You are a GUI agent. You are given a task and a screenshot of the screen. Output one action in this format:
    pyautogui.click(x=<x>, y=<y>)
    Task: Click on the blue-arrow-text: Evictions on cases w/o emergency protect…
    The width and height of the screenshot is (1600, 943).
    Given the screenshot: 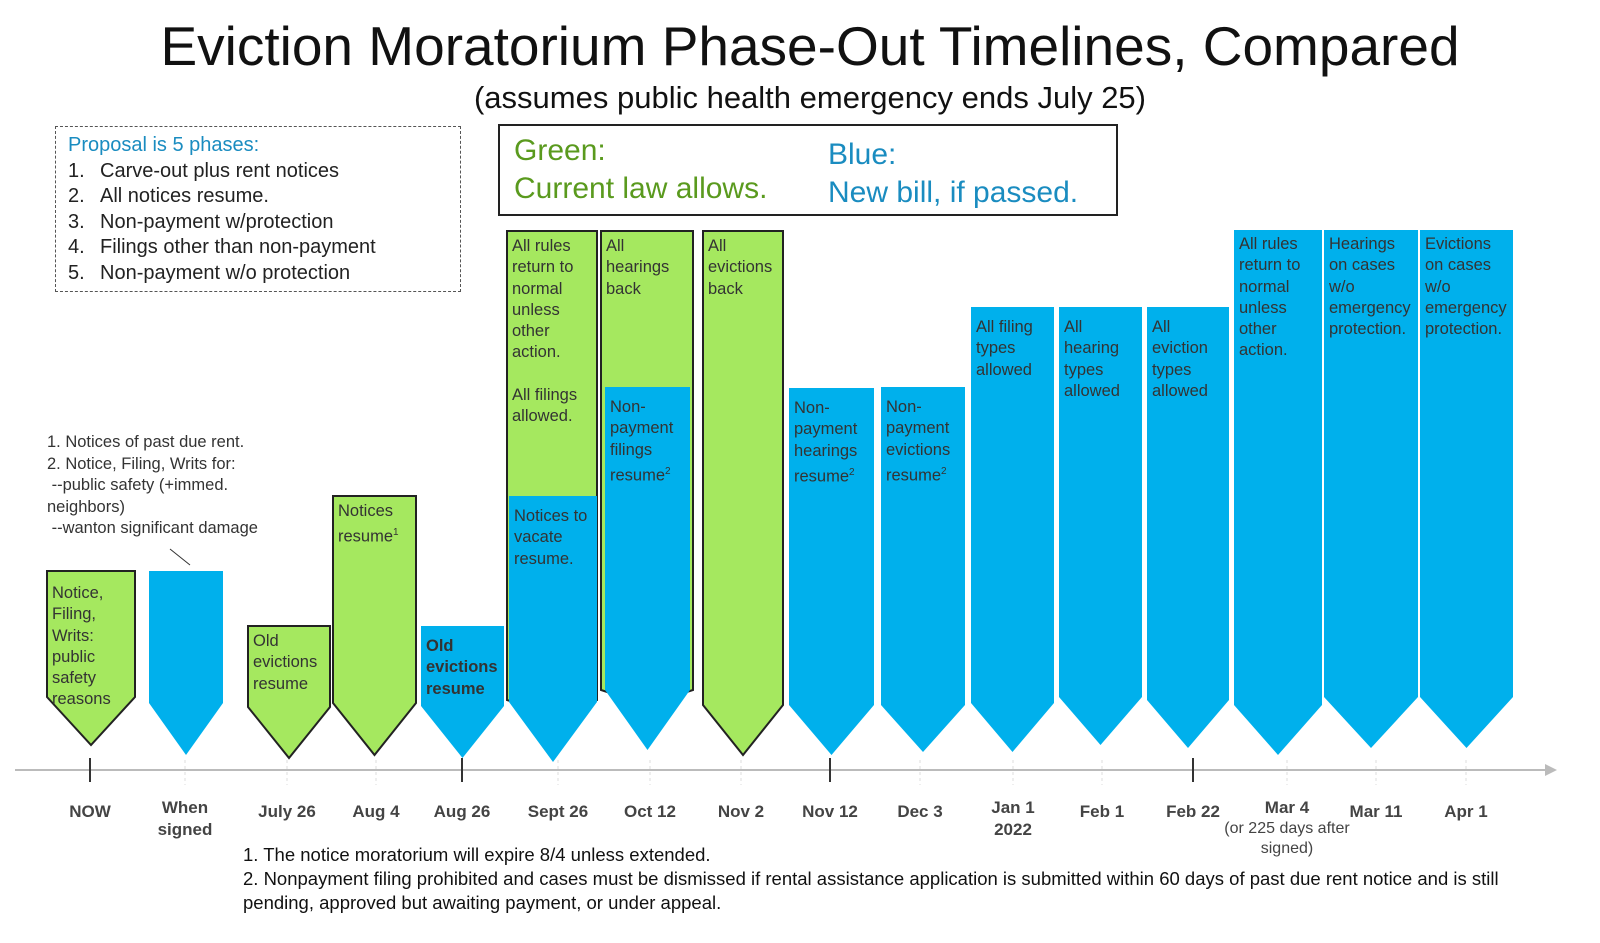 What is the action you would take?
    pyautogui.click(x=1468, y=287)
    